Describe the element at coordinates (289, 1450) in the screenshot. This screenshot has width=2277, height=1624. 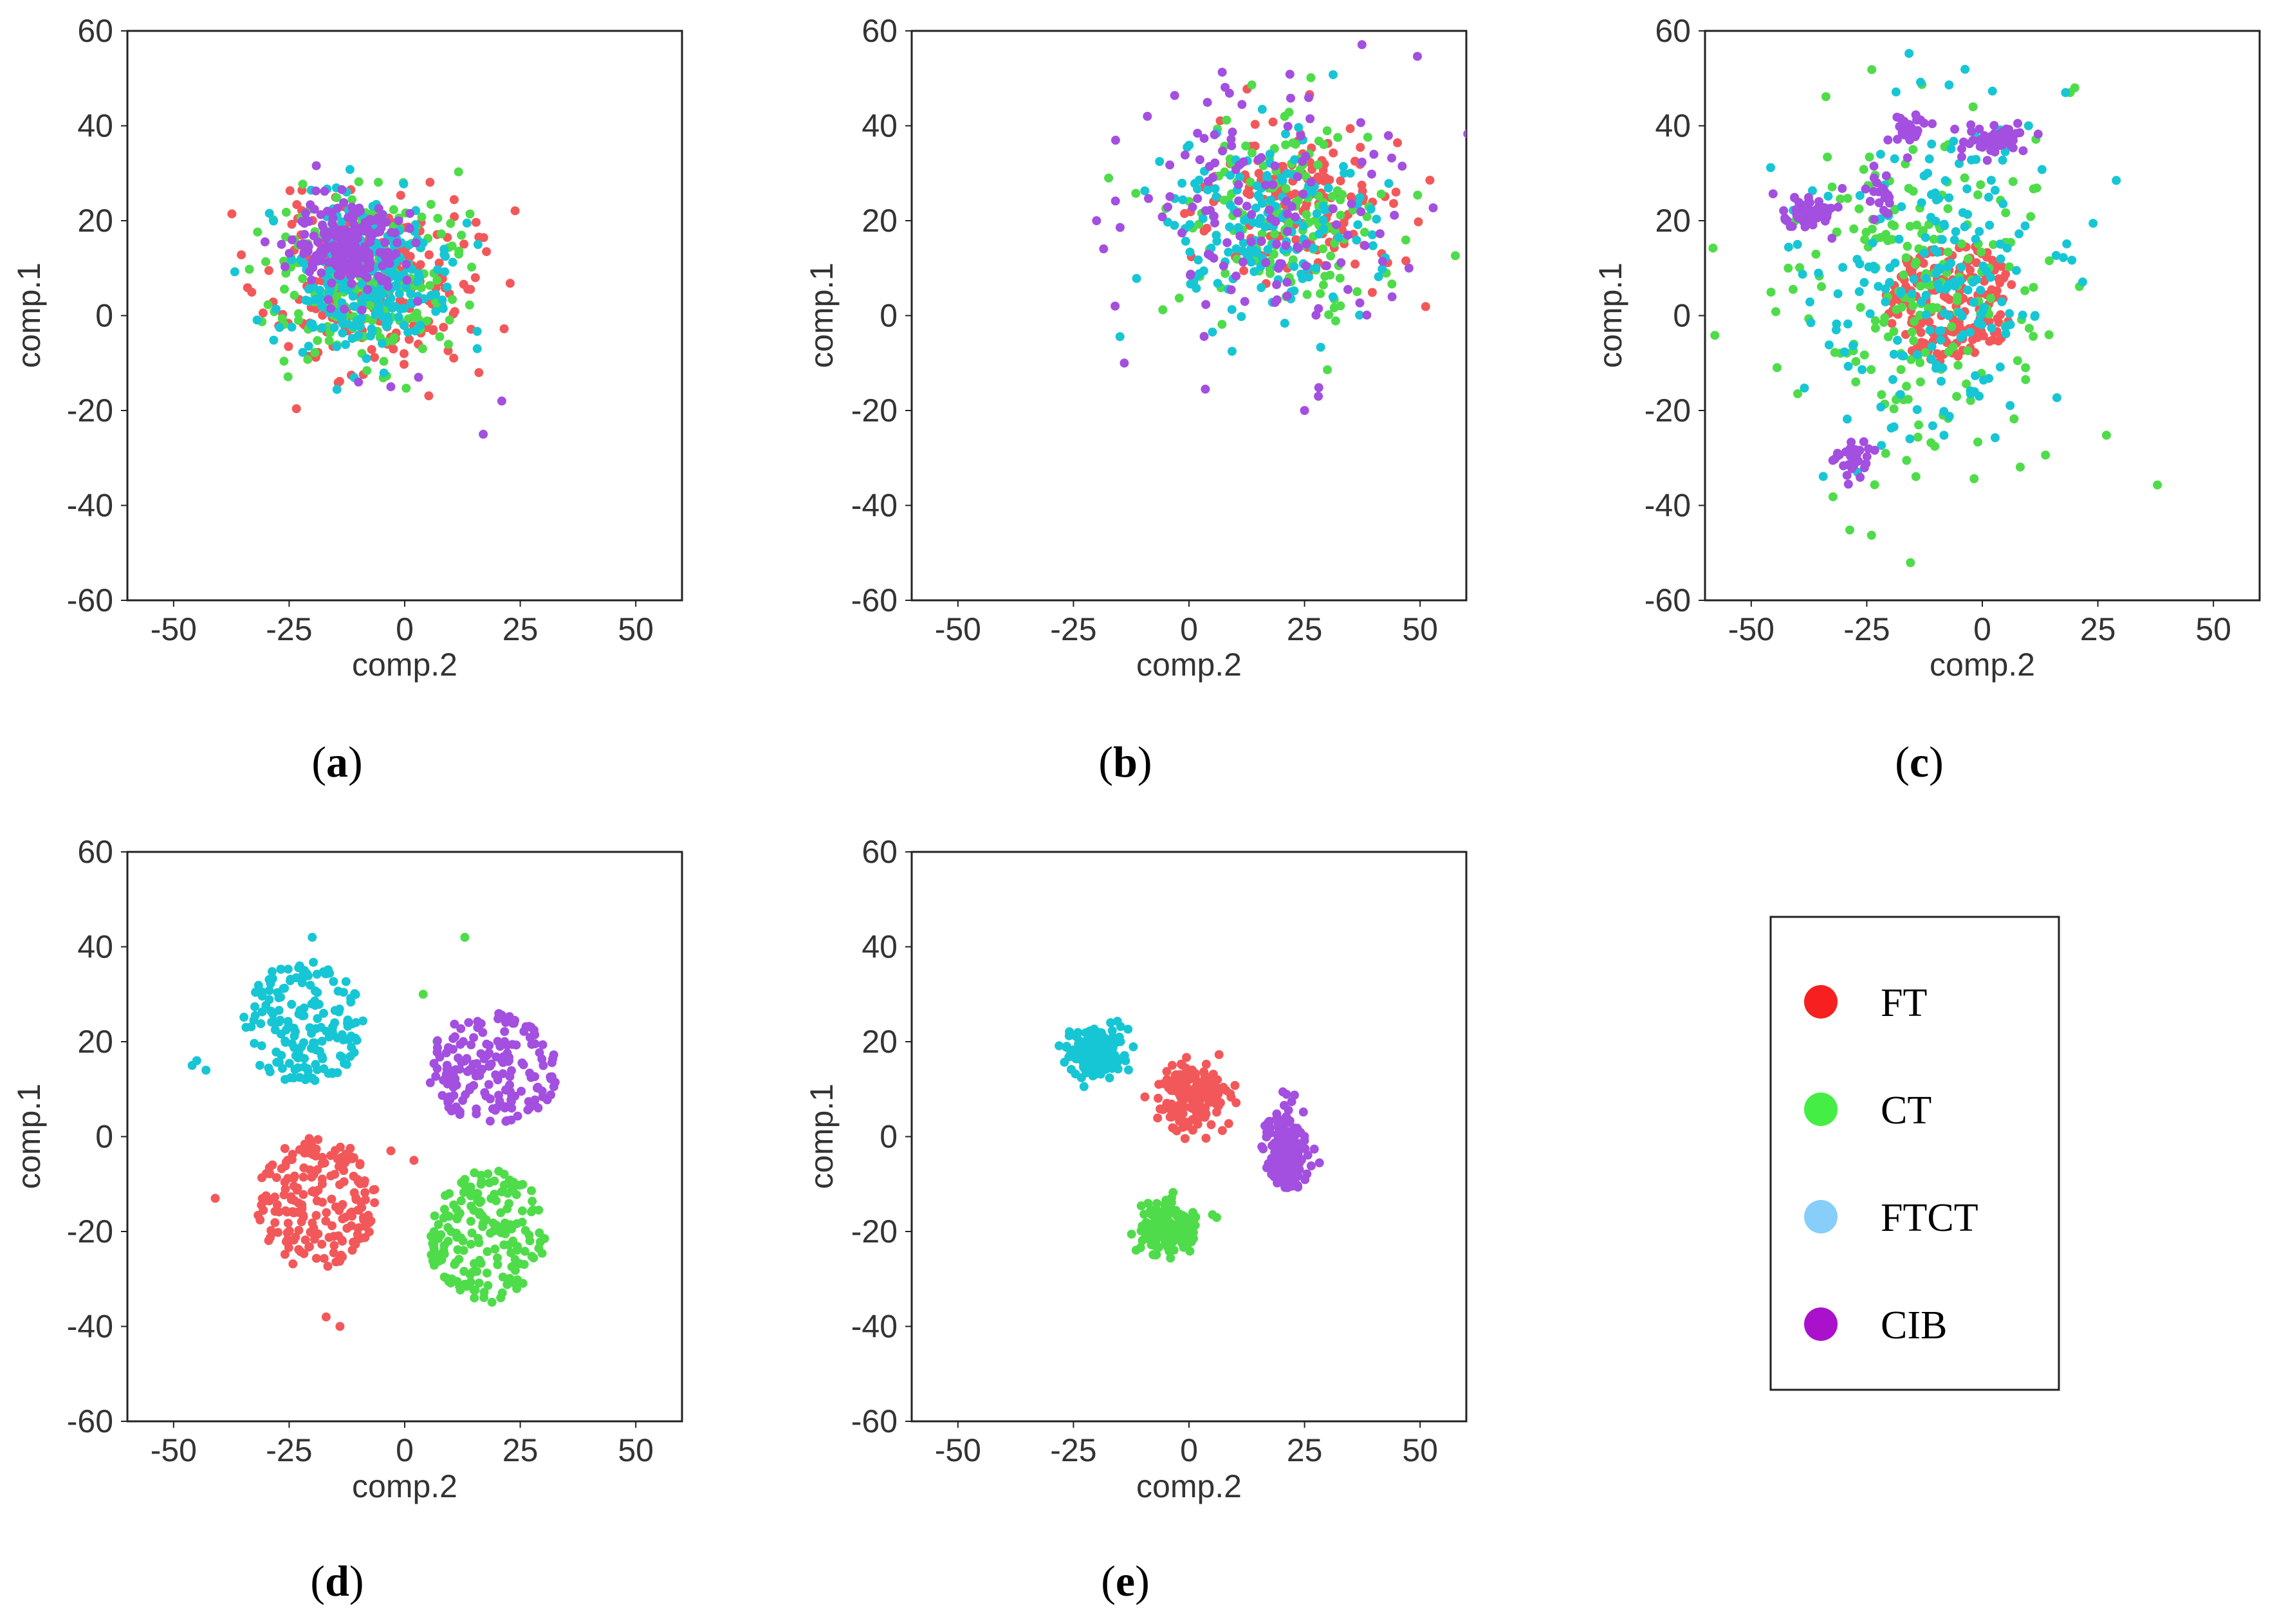
I see `x-tick-label: -25` at that location.